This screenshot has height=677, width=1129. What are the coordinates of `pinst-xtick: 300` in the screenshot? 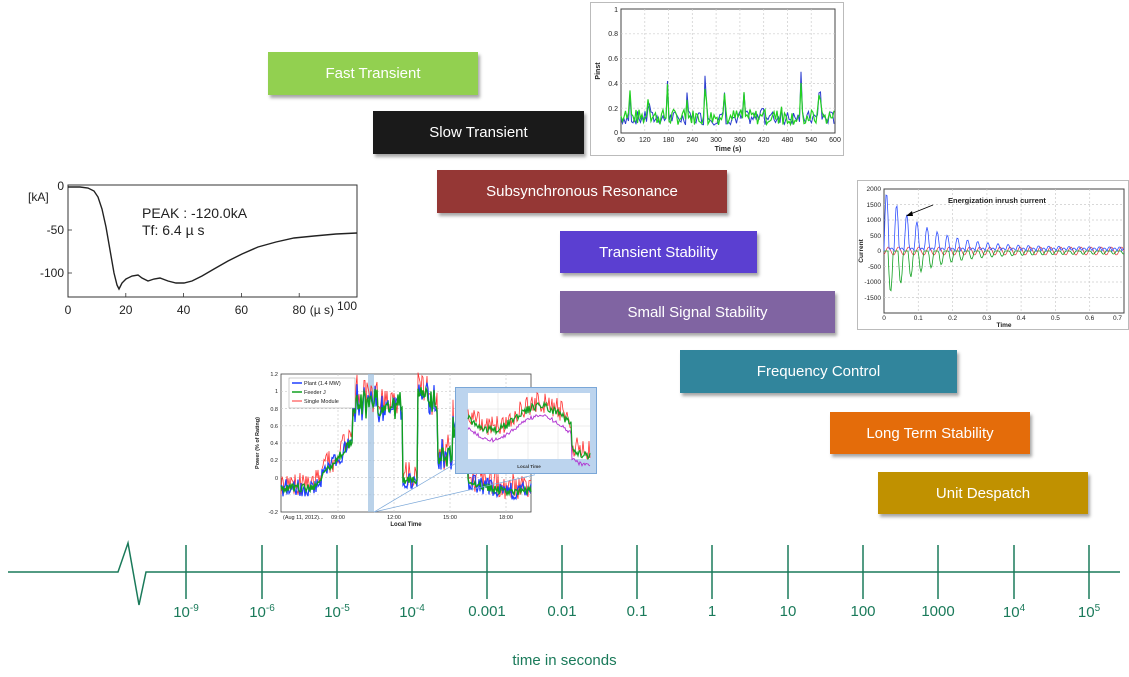 It's located at (716, 140).